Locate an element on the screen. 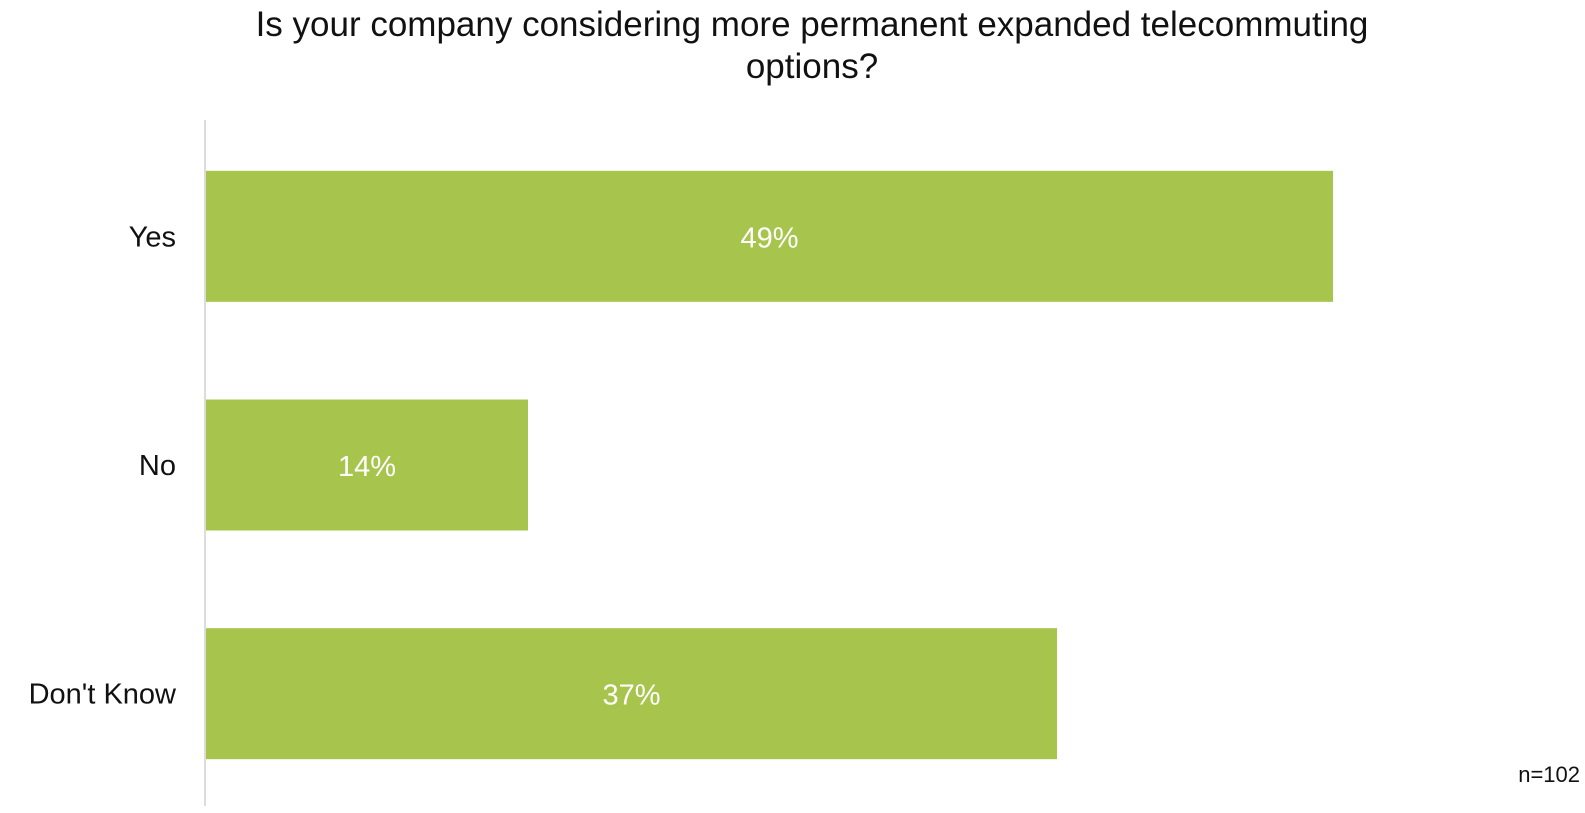 This screenshot has height=813, width=1585. sample-size-note: n=102 is located at coordinates (1549, 774).